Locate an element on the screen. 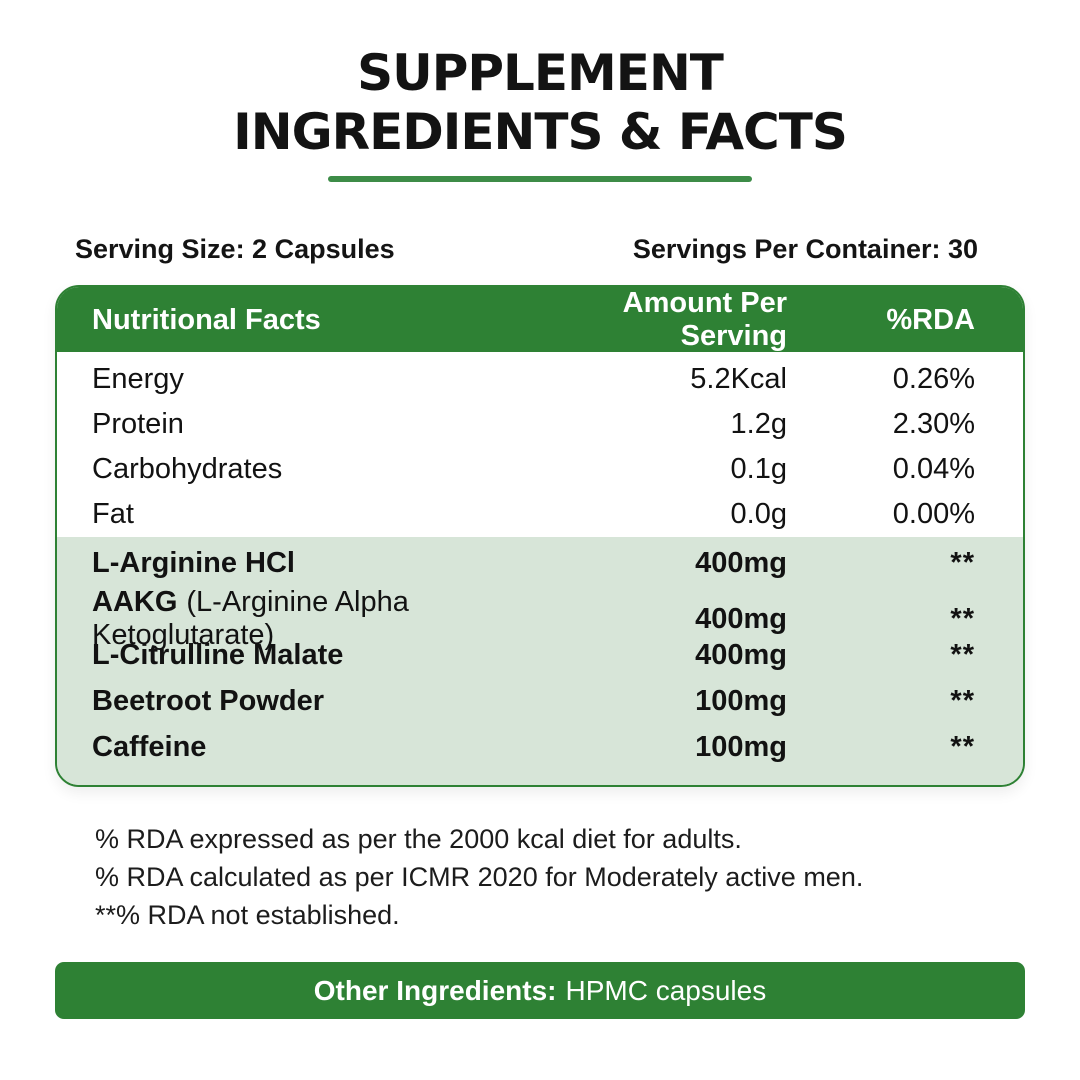 Image resolution: width=1080 pixels, height=1080 pixels. header-rda: %RDA is located at coordinates (930, 319).